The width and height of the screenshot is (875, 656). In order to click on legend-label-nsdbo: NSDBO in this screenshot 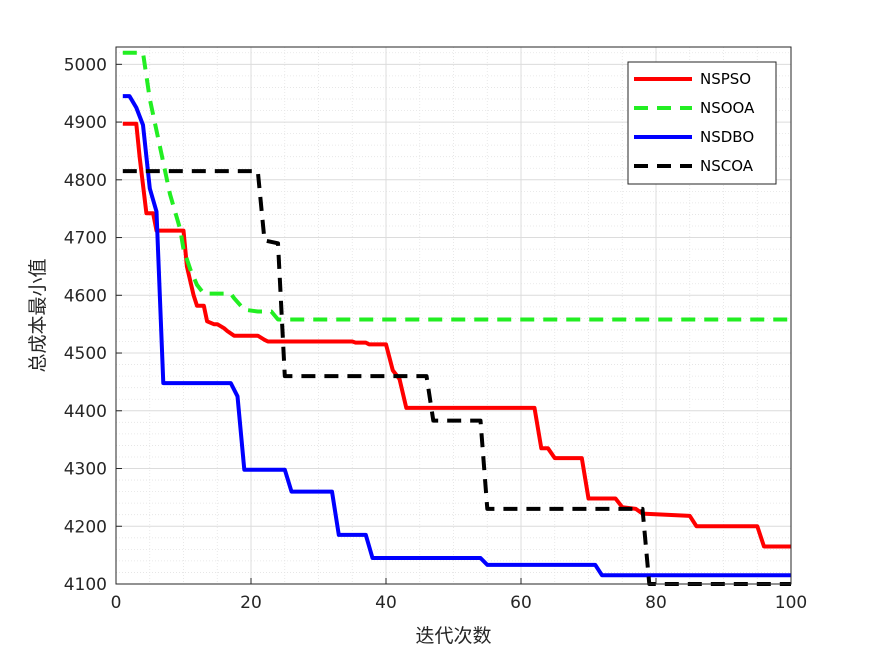, I will do `click(727, 137)`.